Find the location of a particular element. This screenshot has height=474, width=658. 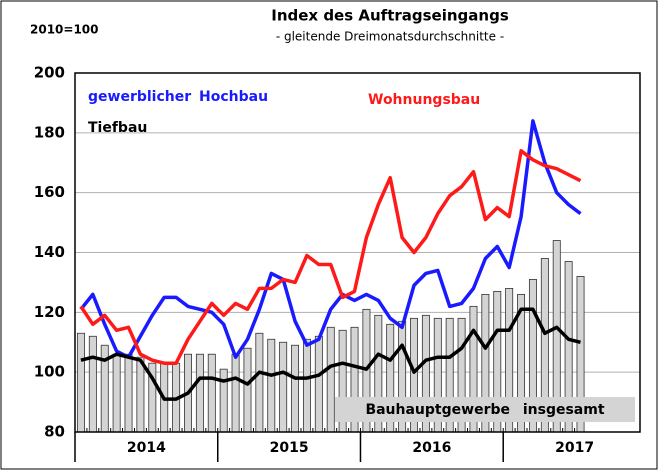

legend-box is located at coordinates (485, 409).